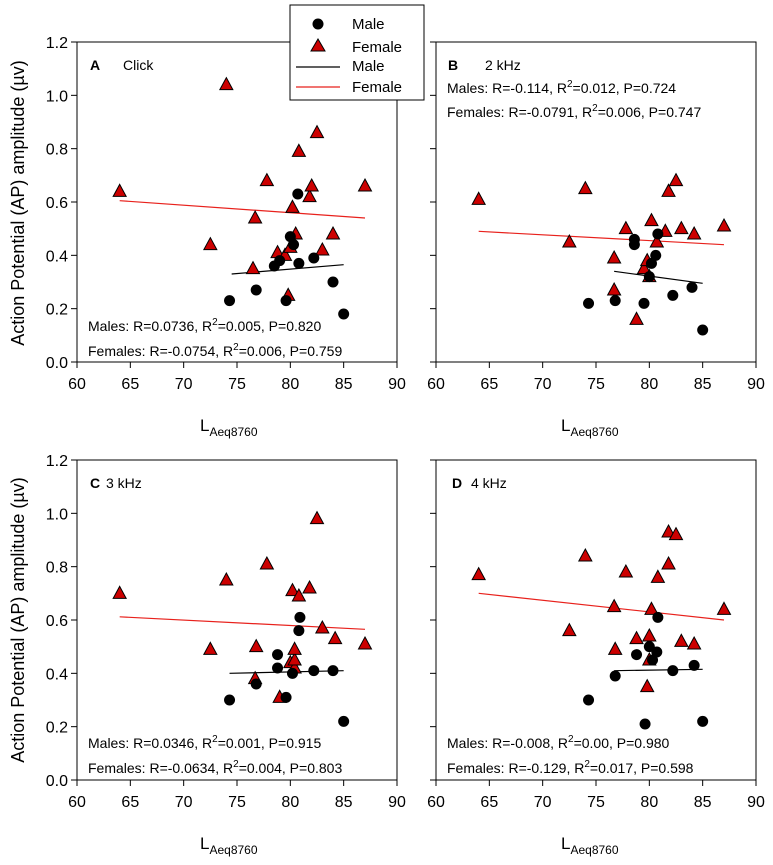 This screenshot has height=865, width=773. What do you see at coordinates (215, 767) in the screenshot?
I see `panel-c-female-stats: Females: R=-0.0634, R2=0.004, P=0.803` at bounding box center [215, 767].